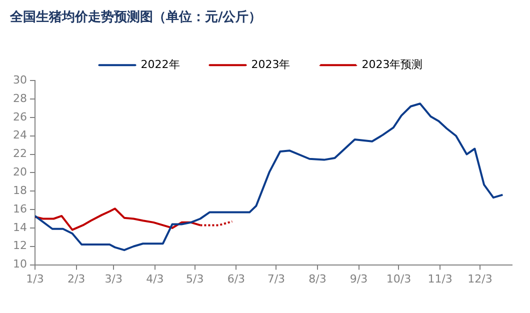  What do you see at coordinates (480, 279) in the screenshot?
I see `x-tick-label: 12/3` at bounding box center [480, 279].